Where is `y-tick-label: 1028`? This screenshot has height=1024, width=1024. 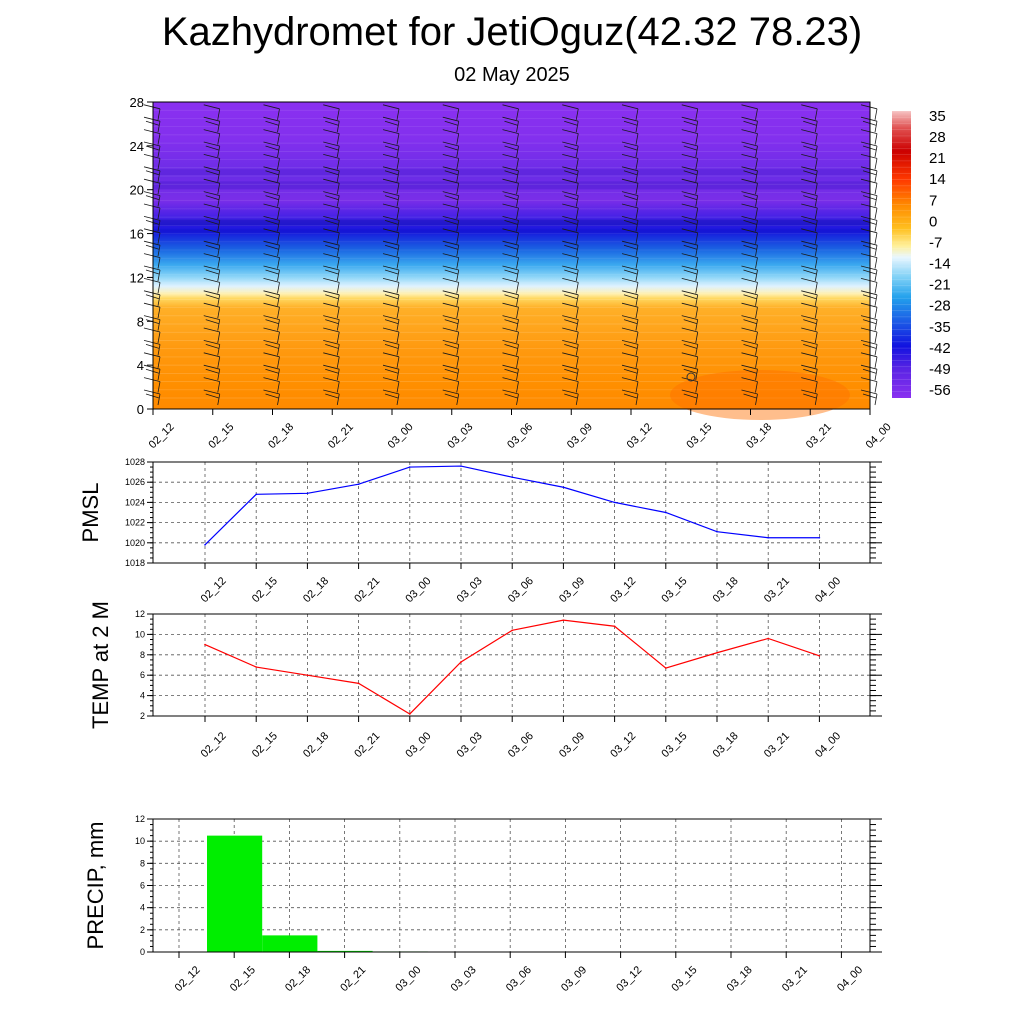 y-tick-label: 1028 is located at coordinates (135, 462).